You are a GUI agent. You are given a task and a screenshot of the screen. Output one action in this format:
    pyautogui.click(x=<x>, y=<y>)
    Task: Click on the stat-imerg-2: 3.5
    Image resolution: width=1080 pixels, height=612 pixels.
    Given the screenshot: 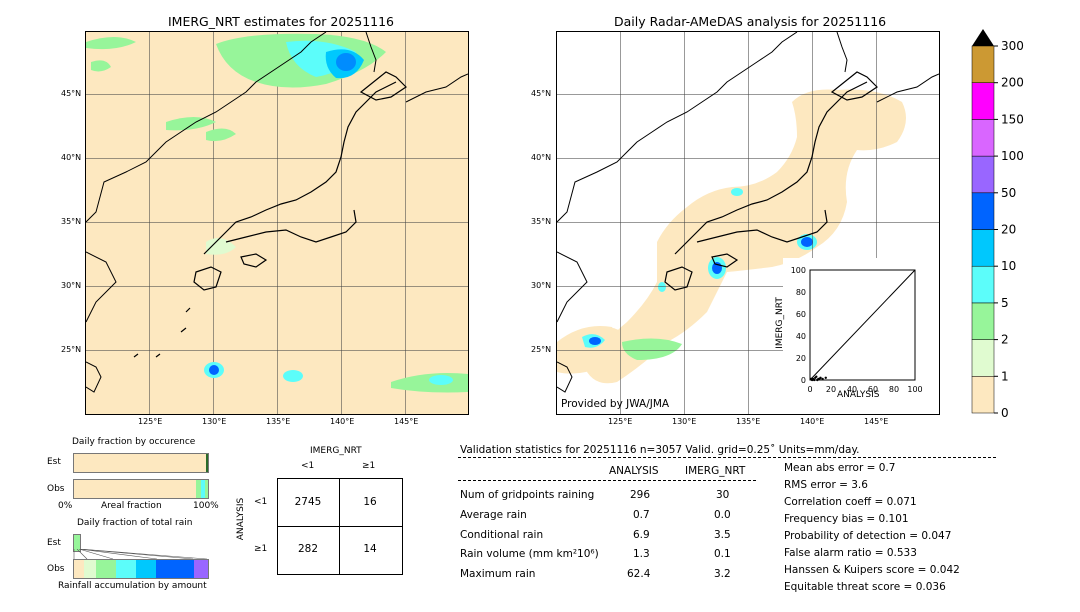 What is the action you would take?
    pyautogui.click(x=722, y=535)
    